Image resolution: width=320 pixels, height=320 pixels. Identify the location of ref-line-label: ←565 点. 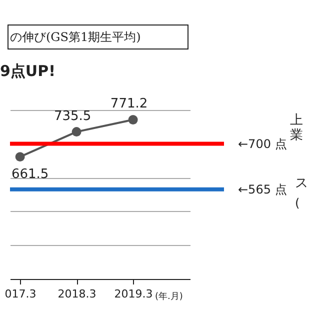
(262, 189).